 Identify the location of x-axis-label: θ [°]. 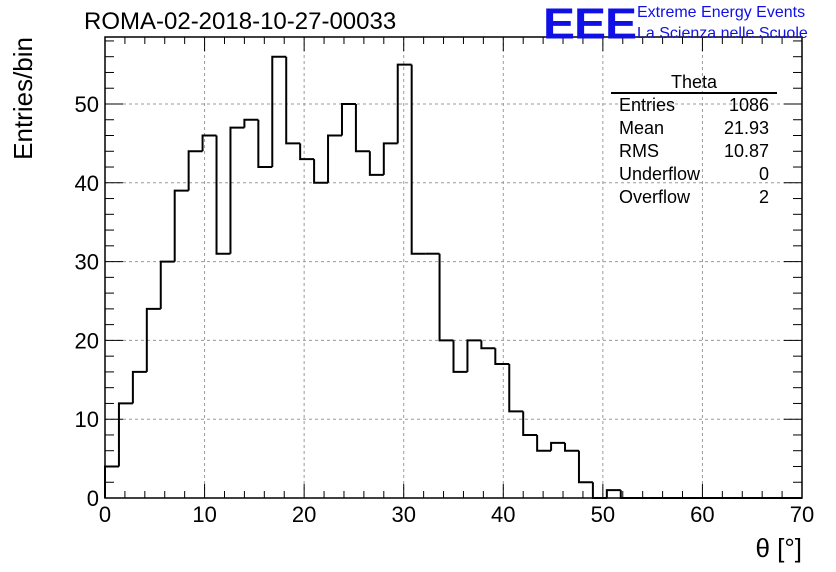
(778, 548).